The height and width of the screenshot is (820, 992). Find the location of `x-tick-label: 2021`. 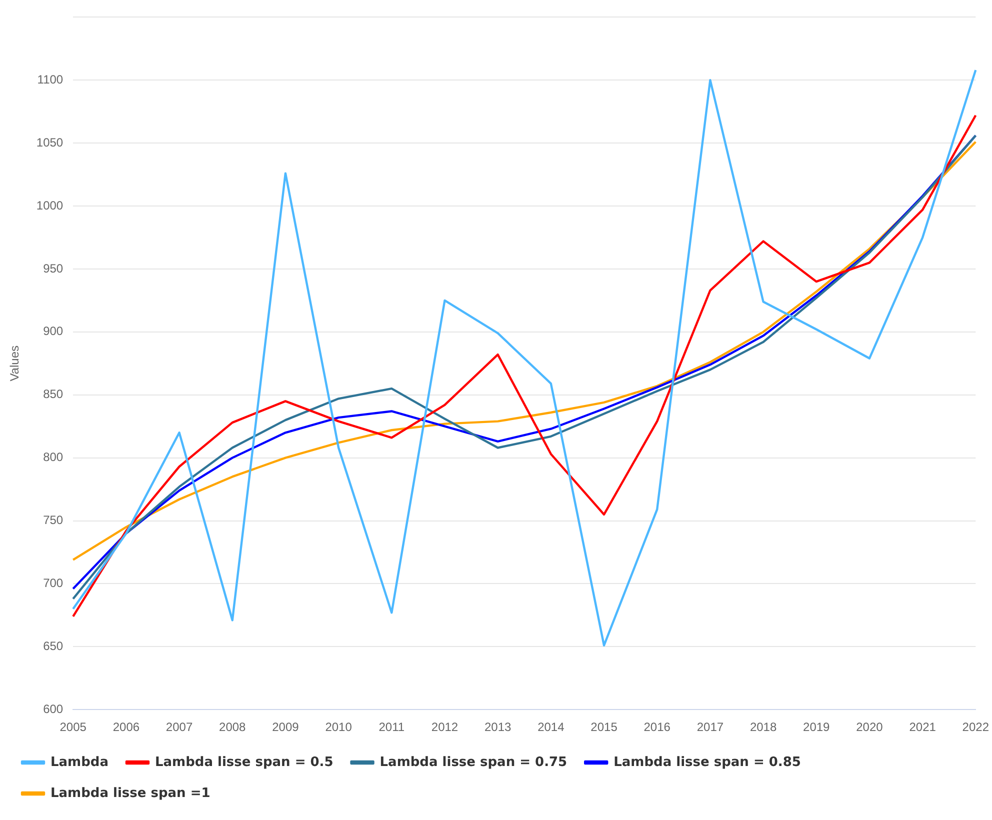

x-tick-label: 2021 is located at coordinates (922, 727).